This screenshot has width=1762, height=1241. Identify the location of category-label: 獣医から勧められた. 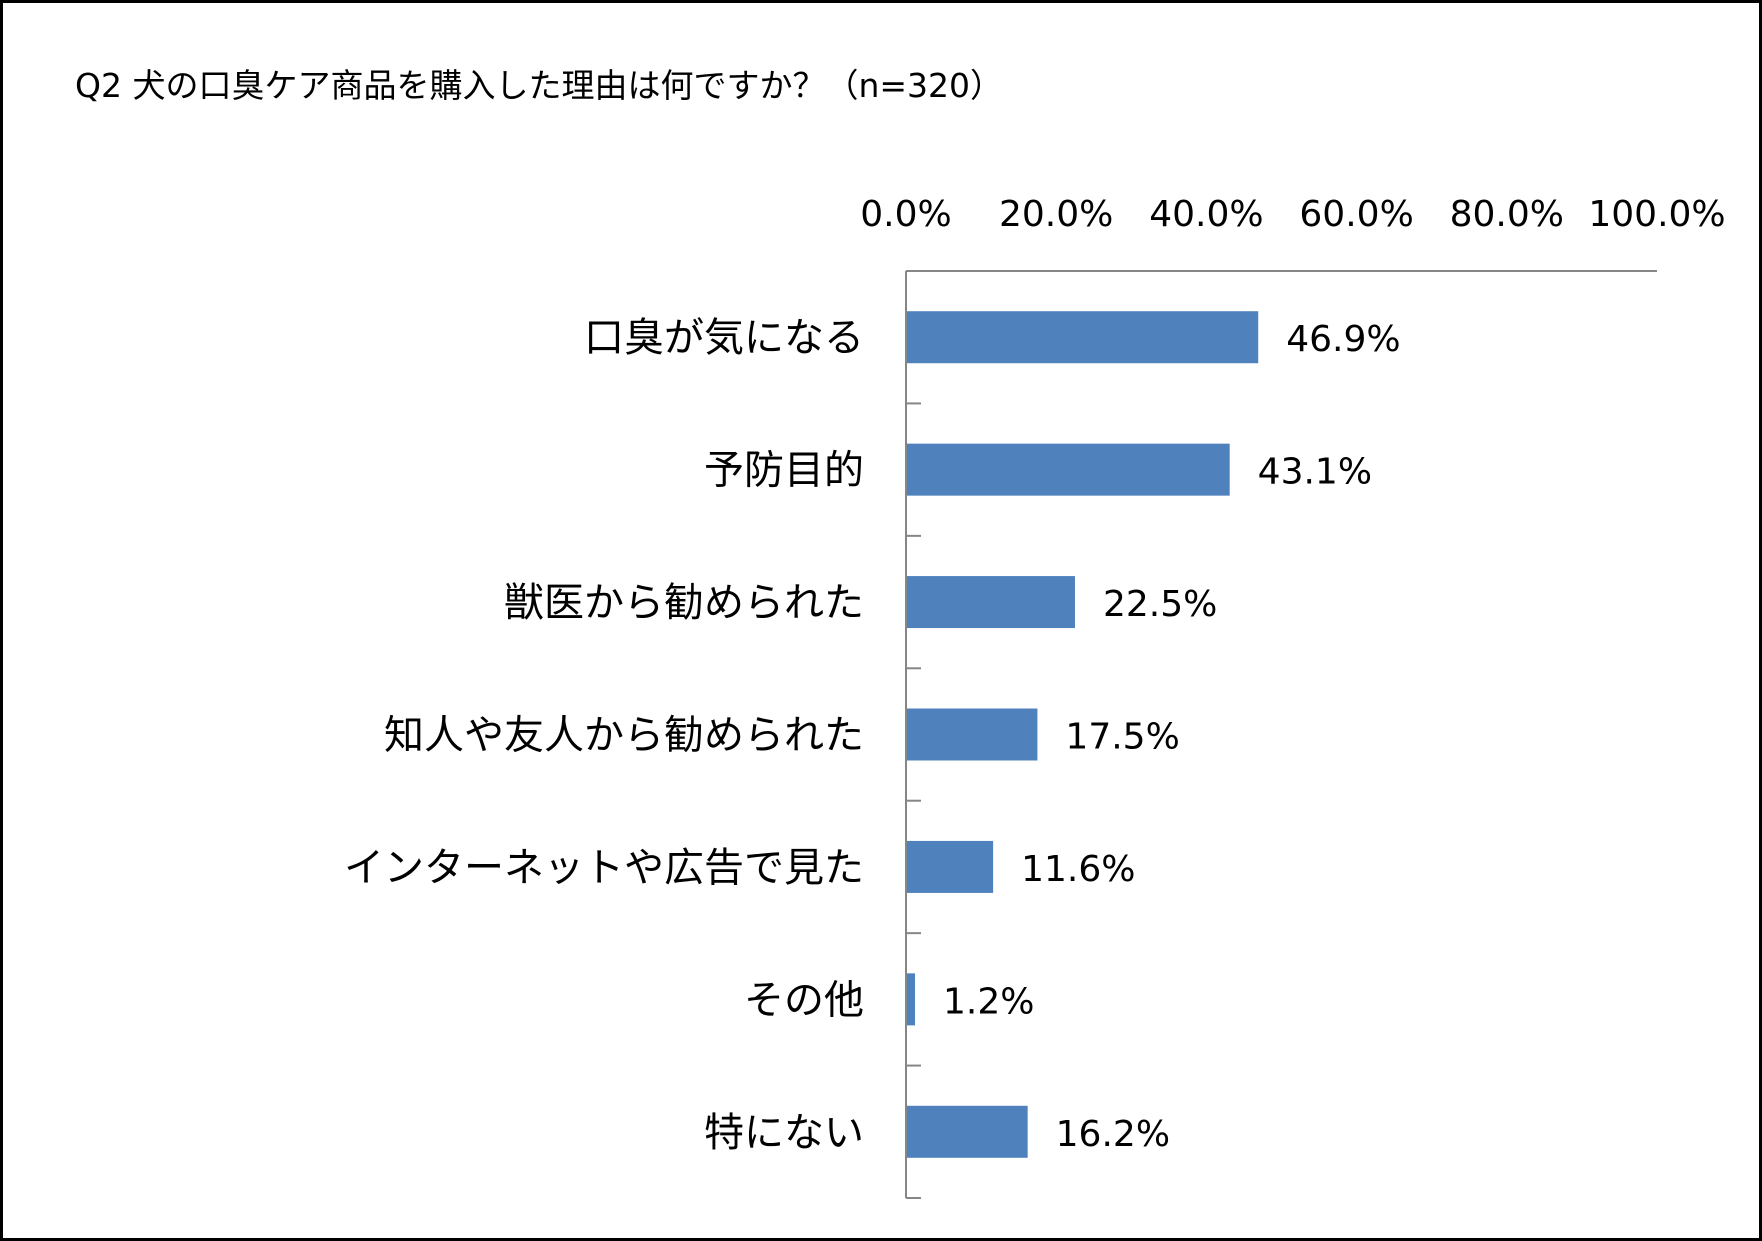
(684, 603).